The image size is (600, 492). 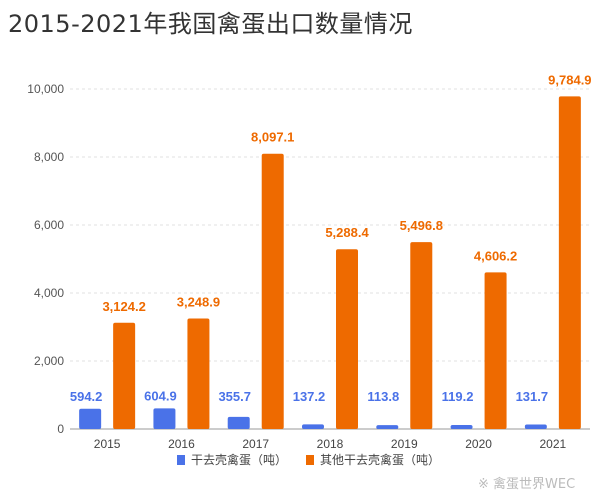 I want to click on x-tick-label: 2018, so click(x=330, y=444).